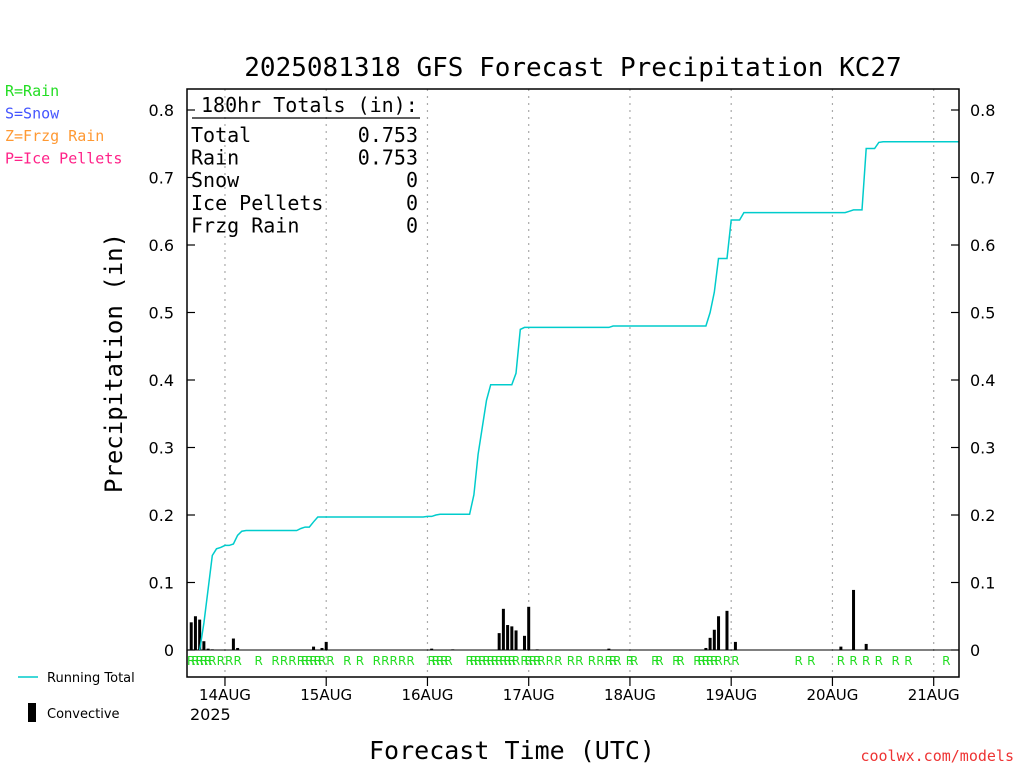 The image size is (1024, 768). I want to click on precip-type-legend-entry: P=Ice Pellets, so click(63, 159).